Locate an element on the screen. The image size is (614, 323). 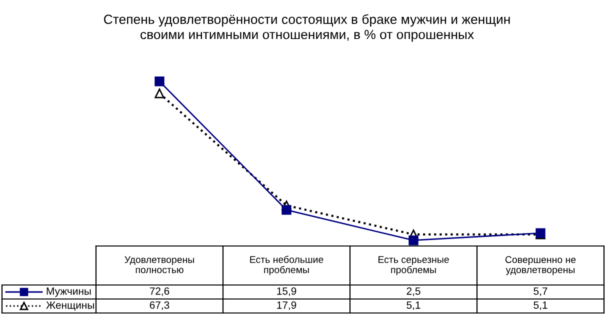
data-label: 15,9 is located at coordinates (286, 291).